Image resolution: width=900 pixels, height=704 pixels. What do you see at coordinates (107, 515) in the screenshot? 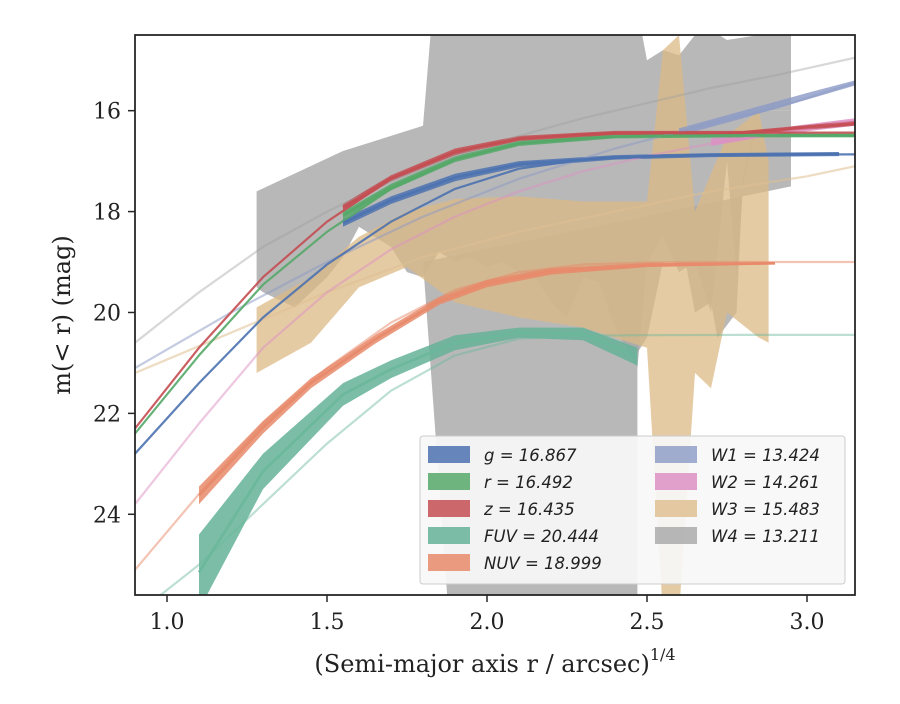
I see `y-tick-label: 24` at bounding box center [107, 515].